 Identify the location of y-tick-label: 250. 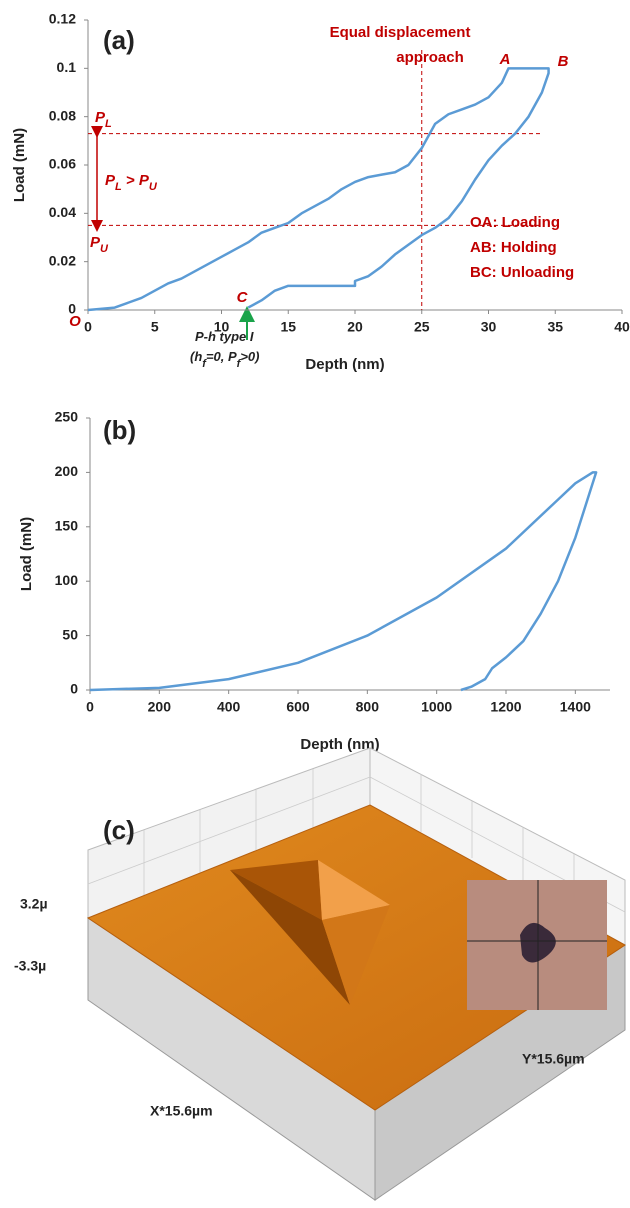
(67, 417).